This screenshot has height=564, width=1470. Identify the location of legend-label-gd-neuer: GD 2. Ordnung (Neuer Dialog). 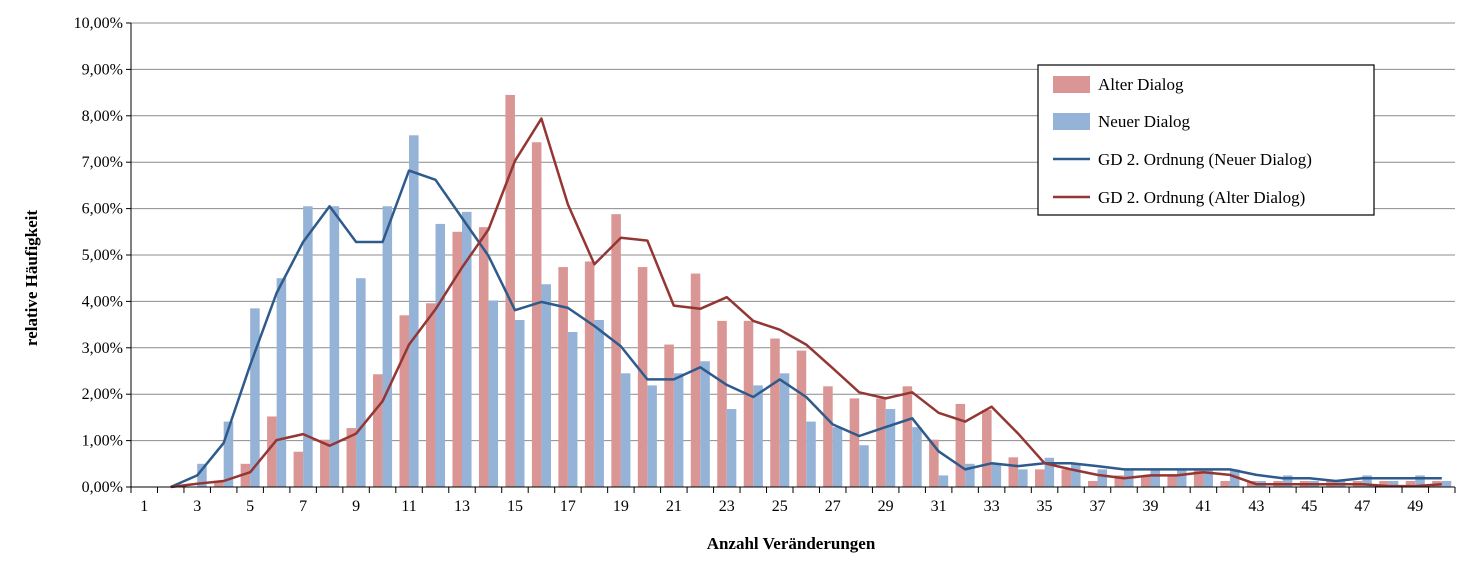
(1205, 159).